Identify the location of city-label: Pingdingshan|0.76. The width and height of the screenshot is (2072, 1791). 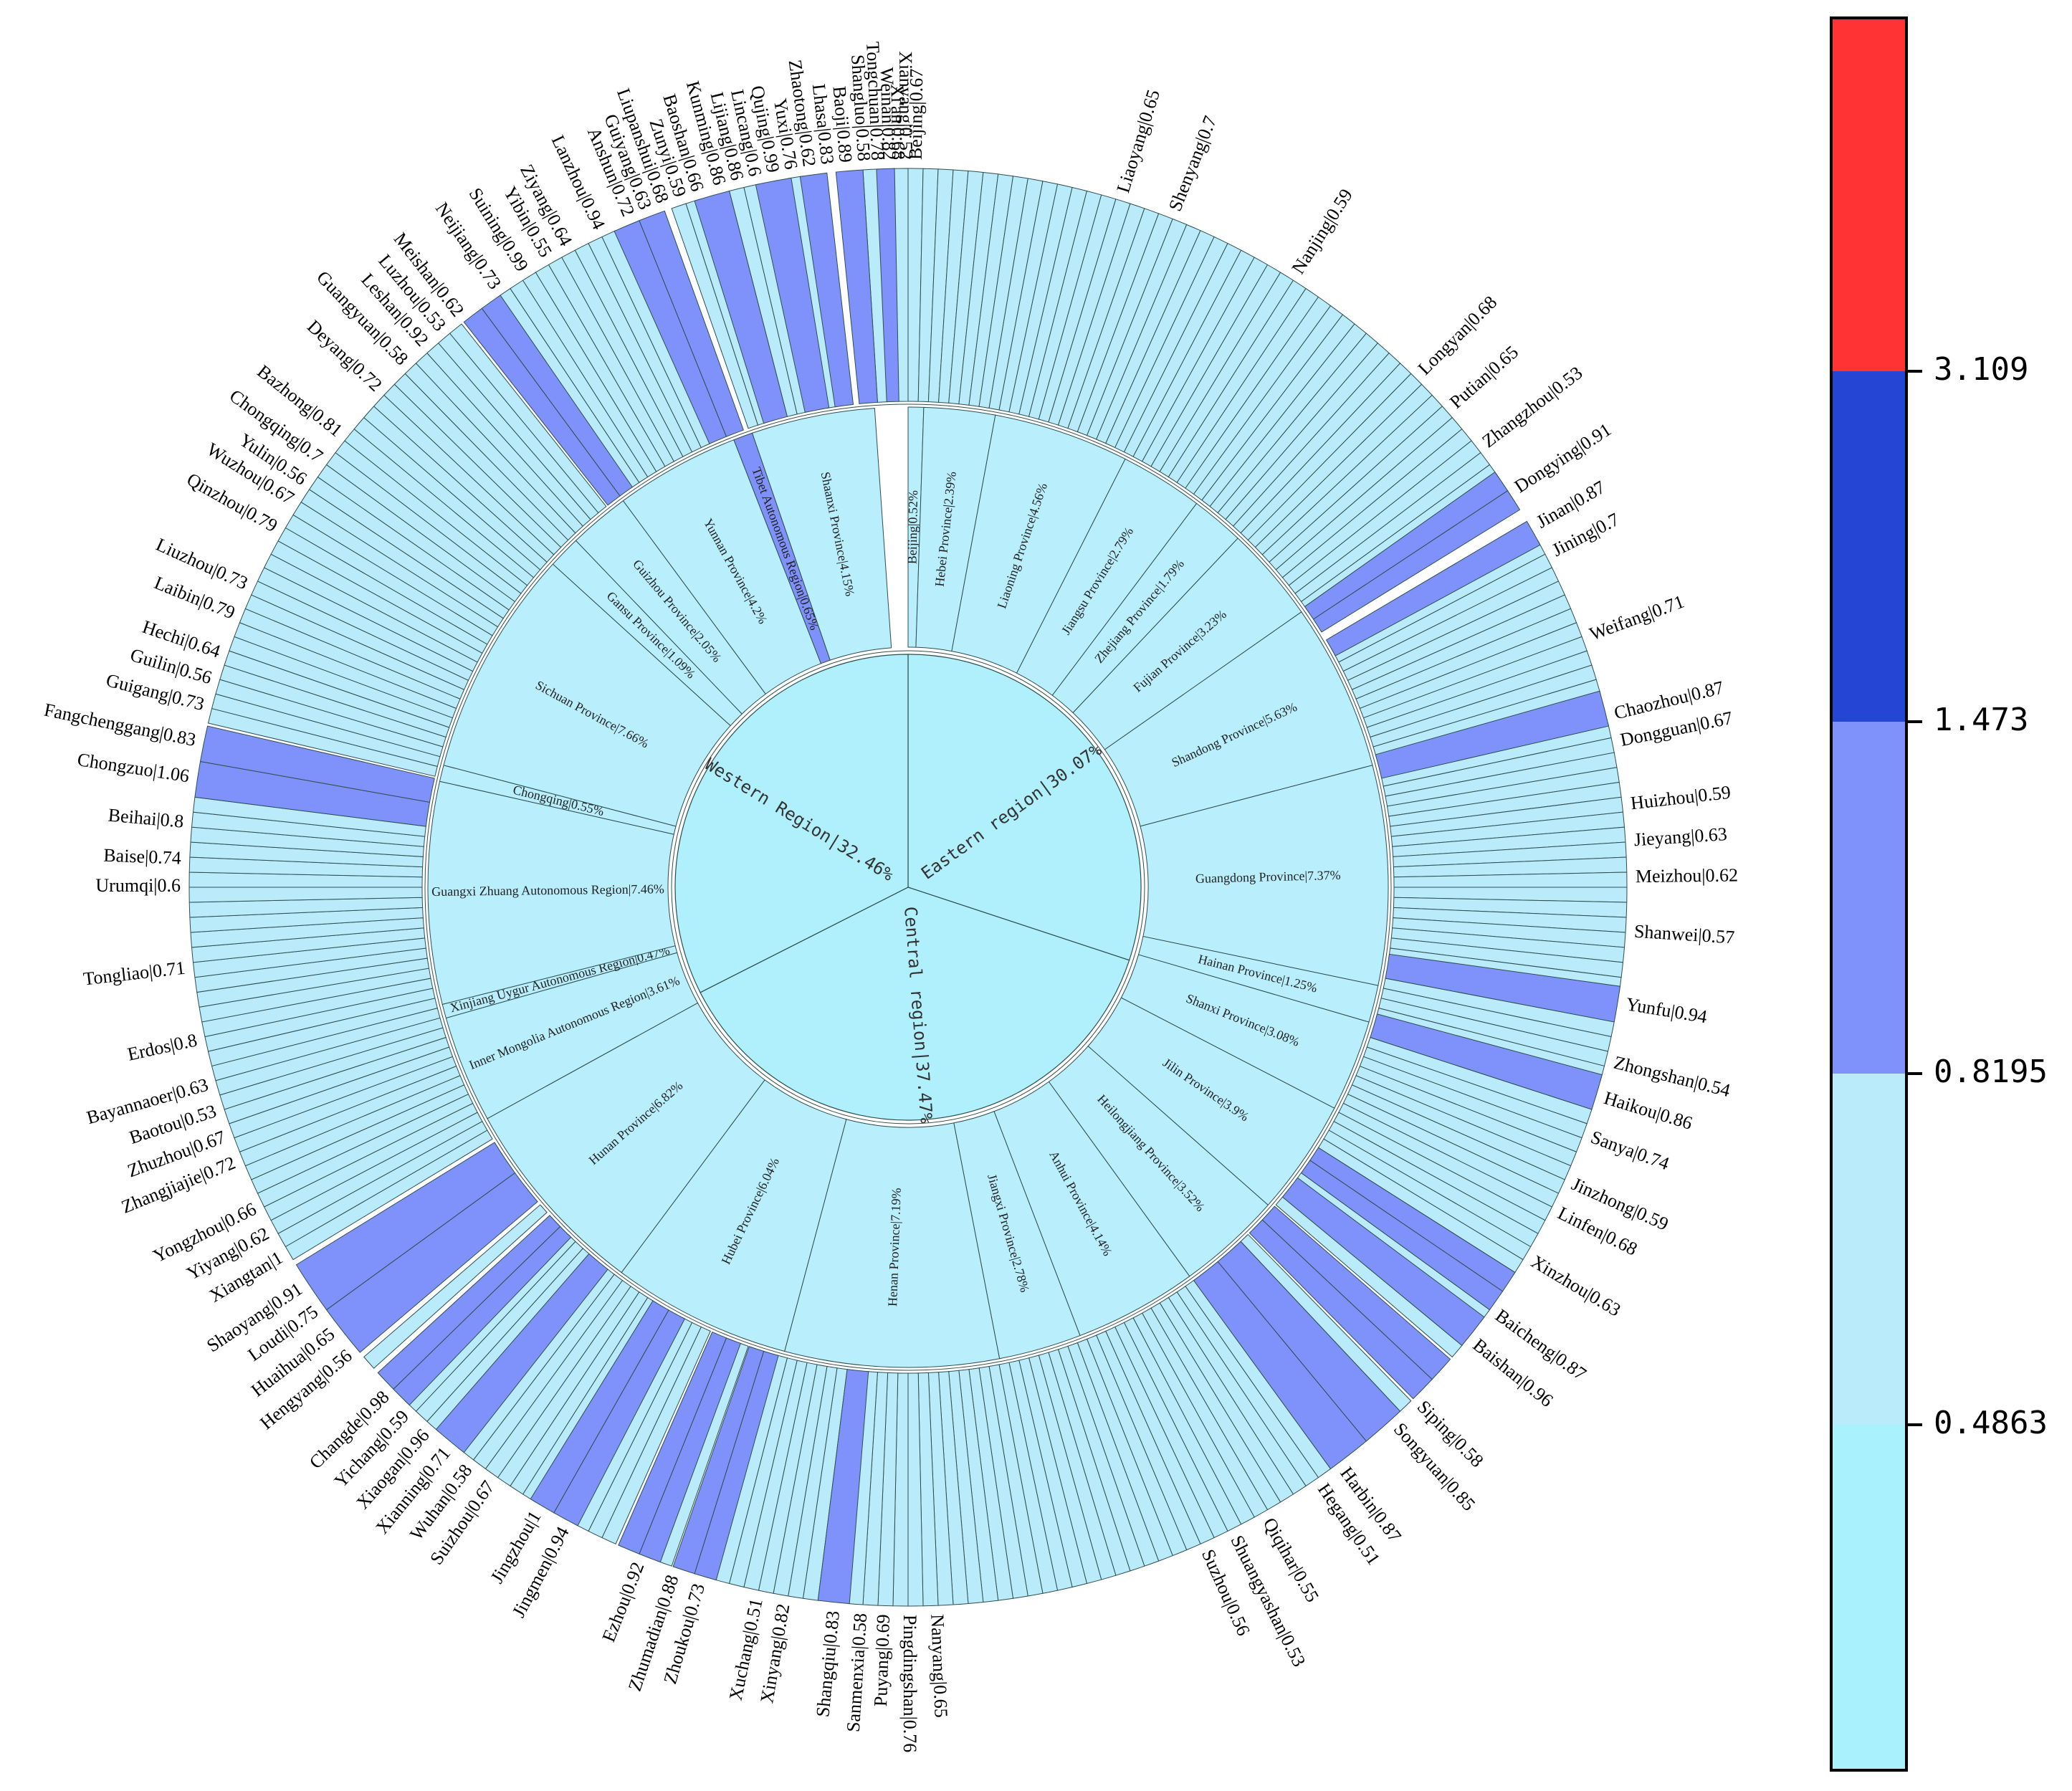
(910, 1683).